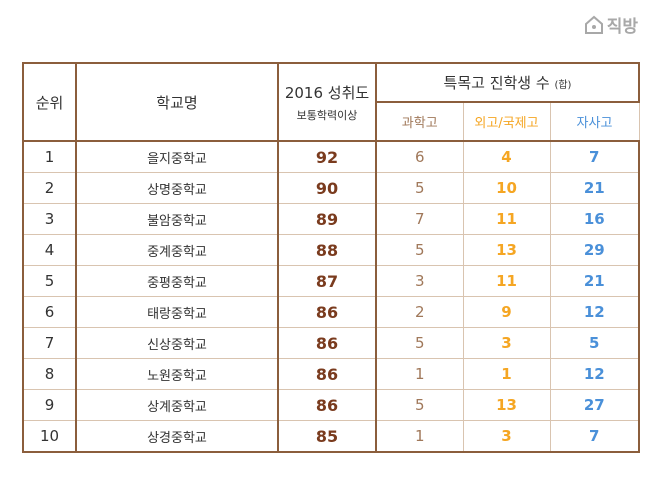  What do you see at coordinates (327, 219) in the screenshot?
I see `score-cell: 89` at bounding box center [327, 219].